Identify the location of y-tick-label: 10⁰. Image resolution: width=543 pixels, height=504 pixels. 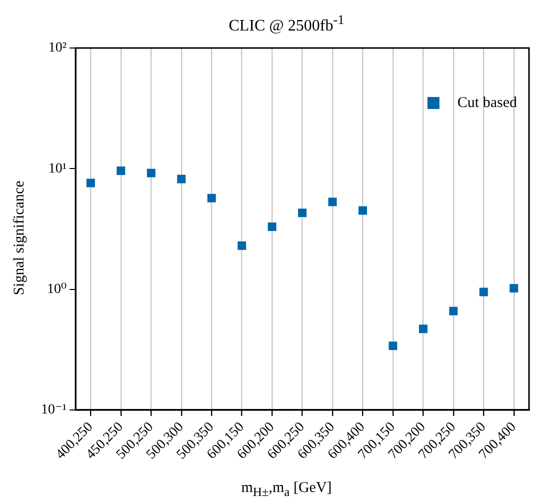
(56, 289).